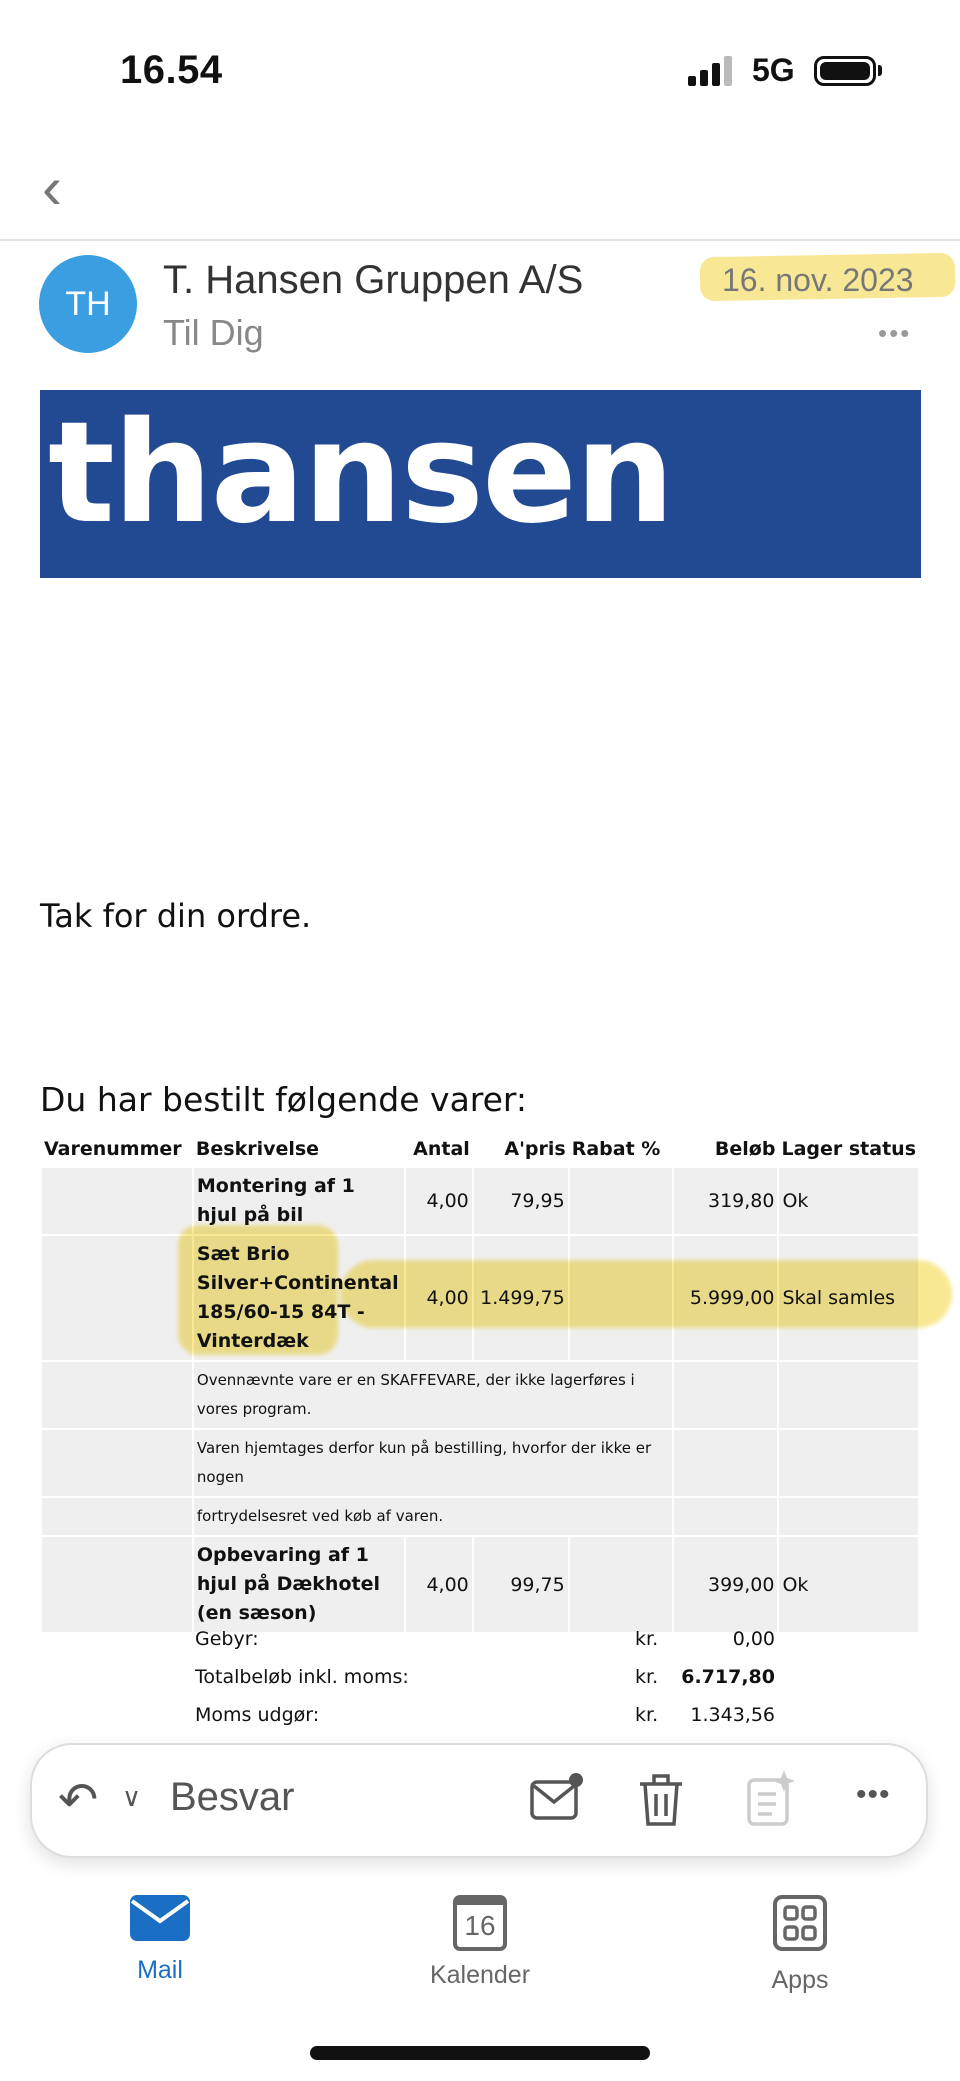 The width and height of the screenshot is (960, 2081). Describe the element at coordinates (432, 1516) in the screenshot. I see `cell-note: fortrydelsesret ved køb af varen.` at that location.